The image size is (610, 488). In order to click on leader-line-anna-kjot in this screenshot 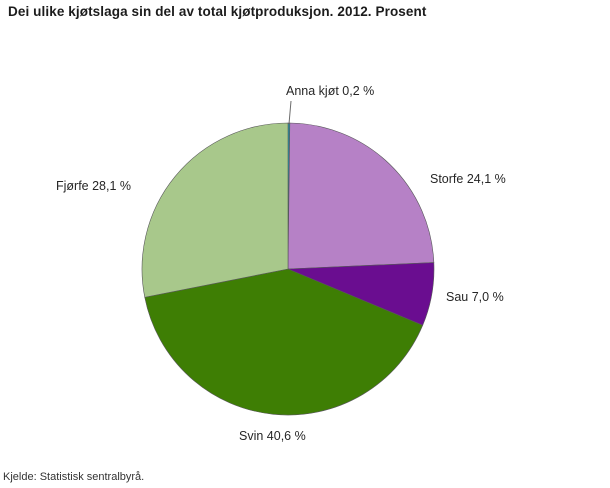, I will do `click(290, 112)`.